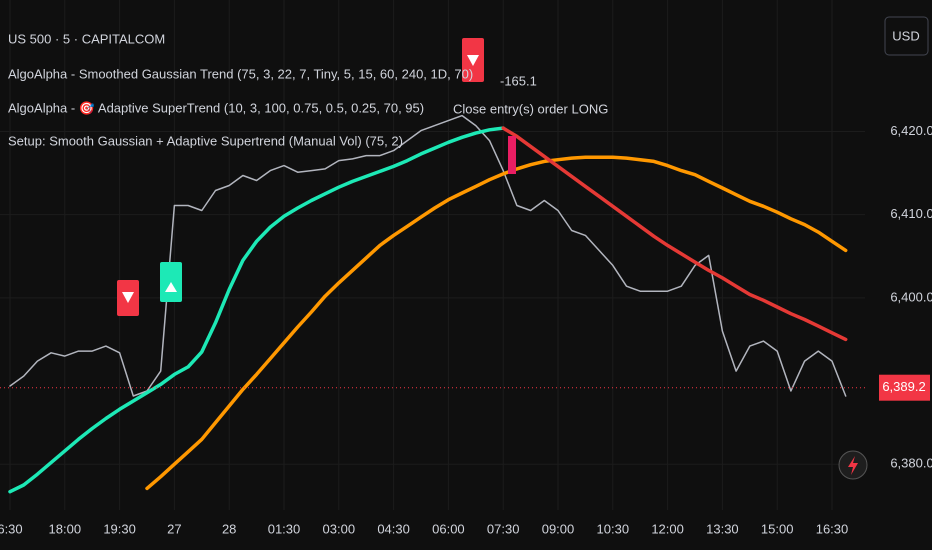  What do you see at coordinates (518, 80) in the screenshot?
I see `trade-annotation: -165.1` at bounding box center [518, 80].